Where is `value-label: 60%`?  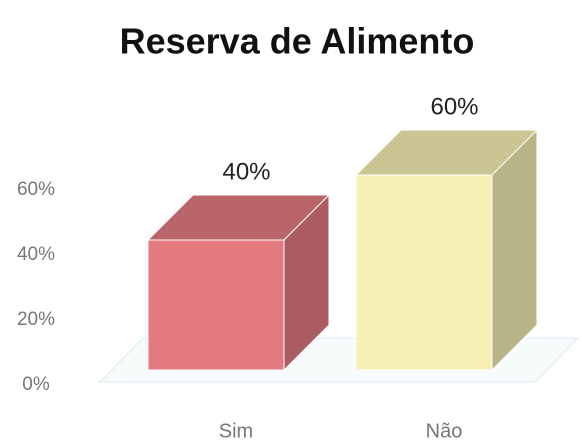 value-label: 60% is located at coordinates (454, 106).